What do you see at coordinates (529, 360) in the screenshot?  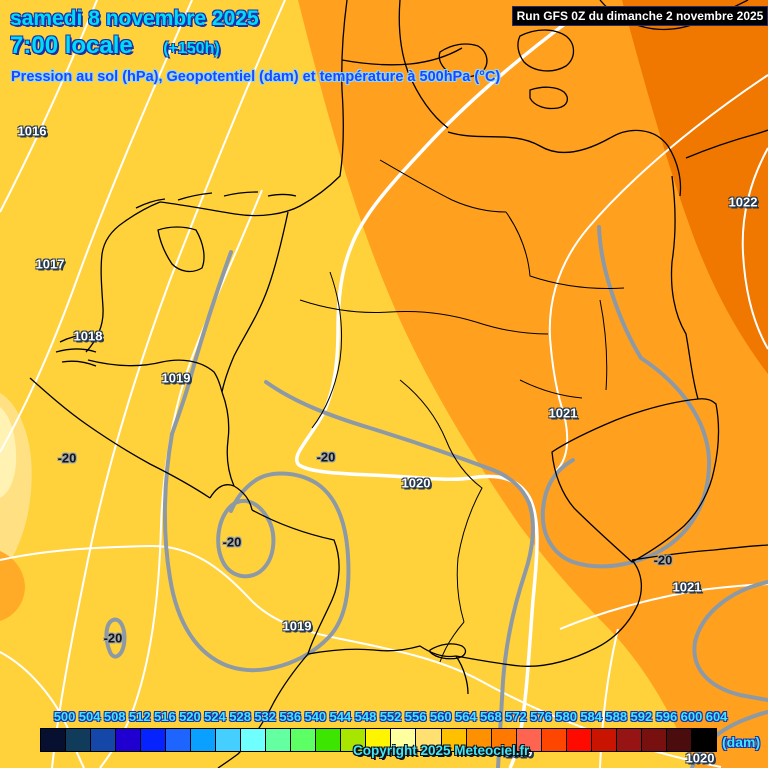 I see `state-border-thueringen` at bounding box center [529, 360].